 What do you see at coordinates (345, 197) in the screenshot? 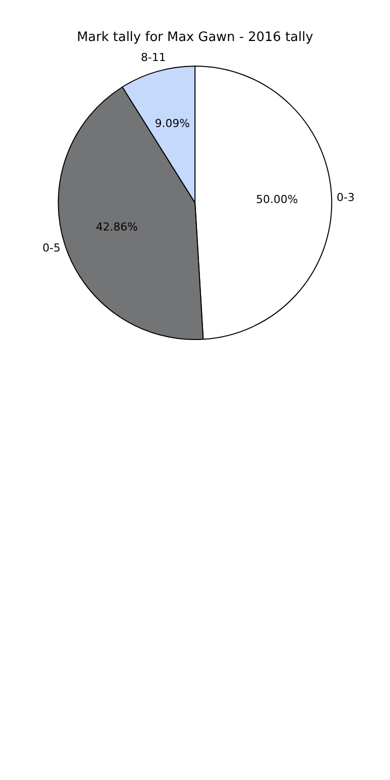
I see `slice-label: 0-3` at bounding box center [345, 197].